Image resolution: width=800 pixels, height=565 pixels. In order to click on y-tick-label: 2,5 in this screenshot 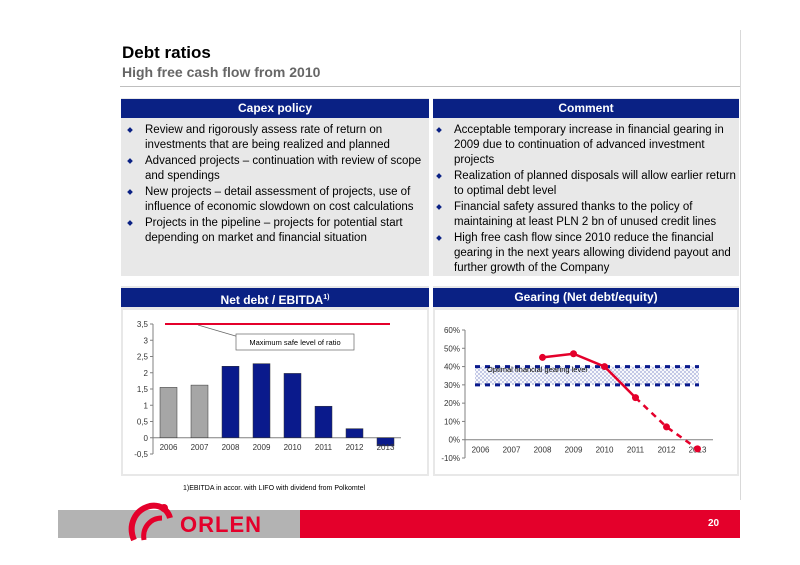, I will do `click(143, 357)`.